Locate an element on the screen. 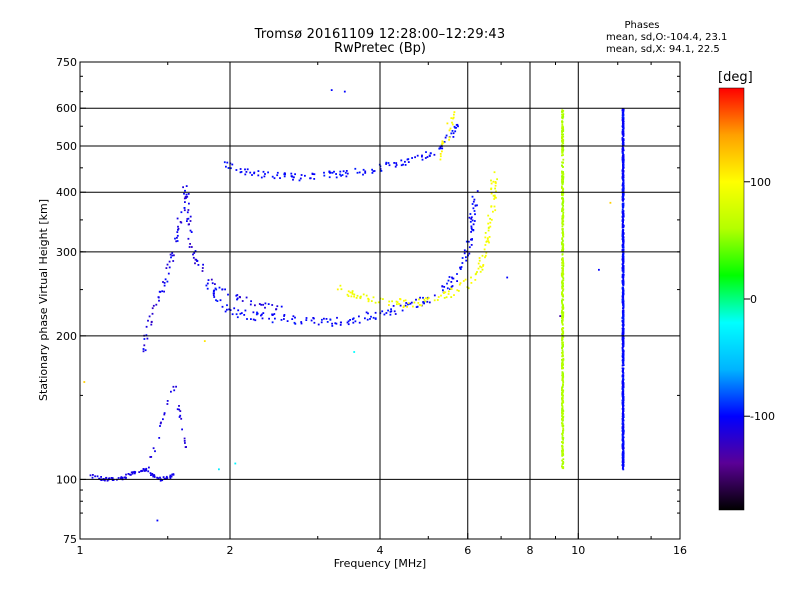 The height and width of the screenshot is (600, 800). phase-colorbar is located at coordinates (731, 299).